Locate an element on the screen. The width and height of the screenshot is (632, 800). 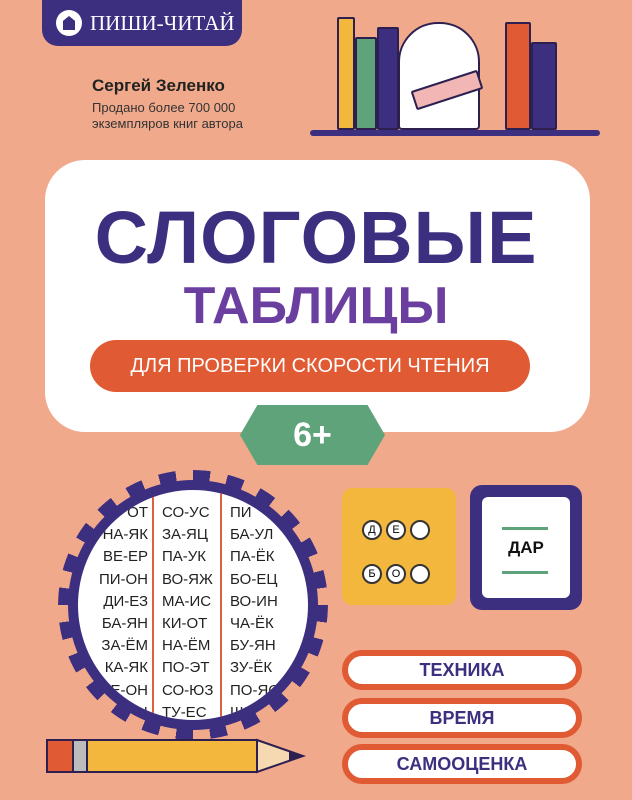
syllable-cell: ОТ is located at coordinates (137, 512).